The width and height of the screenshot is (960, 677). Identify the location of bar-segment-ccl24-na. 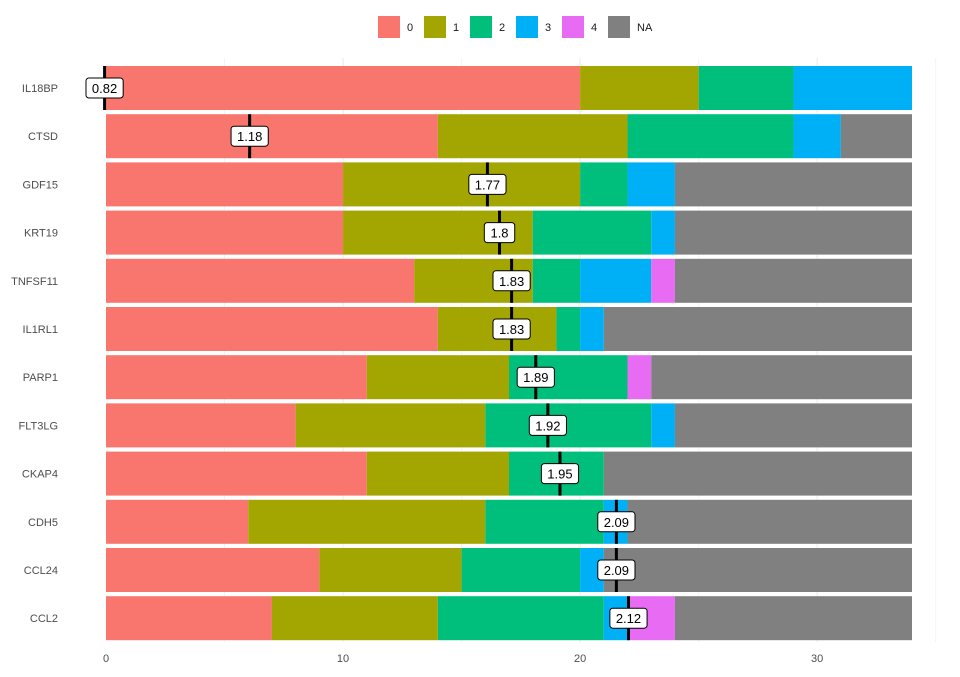
(757, 570).